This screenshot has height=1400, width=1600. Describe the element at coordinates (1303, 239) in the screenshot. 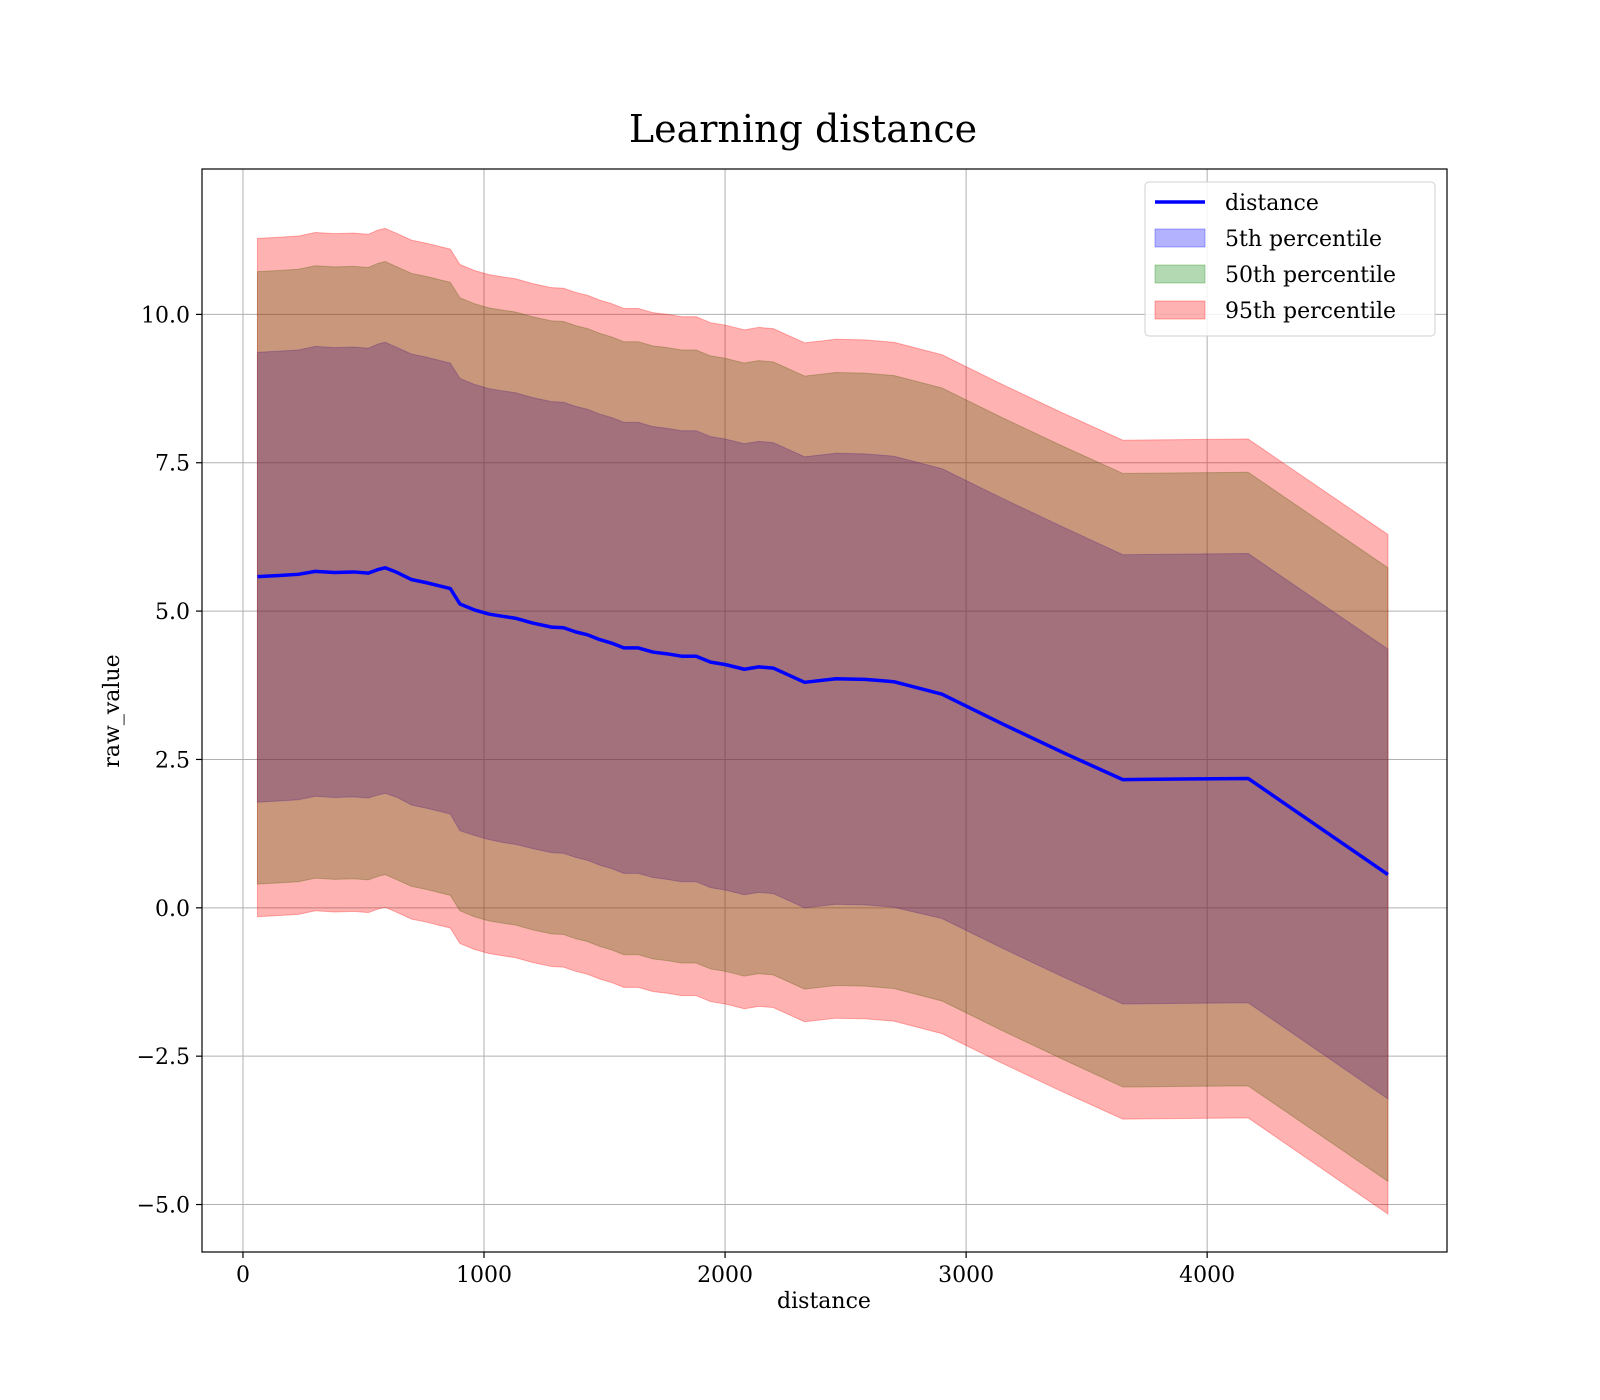

I see `legend-label: 5th percentile` at that location.